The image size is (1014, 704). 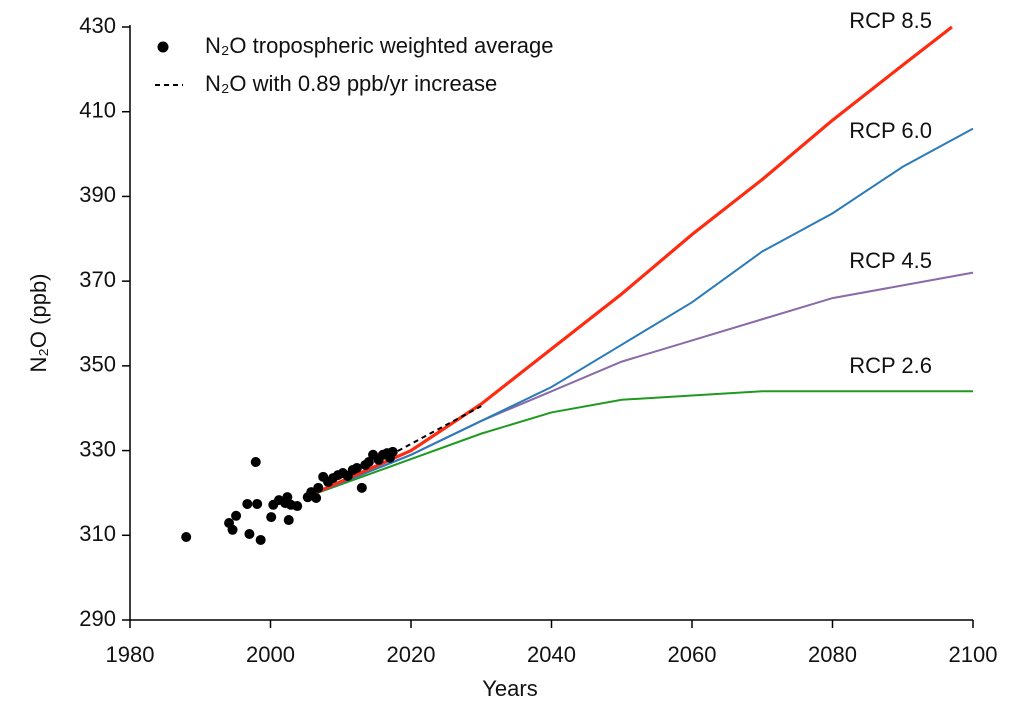 What do you see at coordinates (163, 47) in the screenshot?
I see `legend-swatch` at bounding box center [163, 47].